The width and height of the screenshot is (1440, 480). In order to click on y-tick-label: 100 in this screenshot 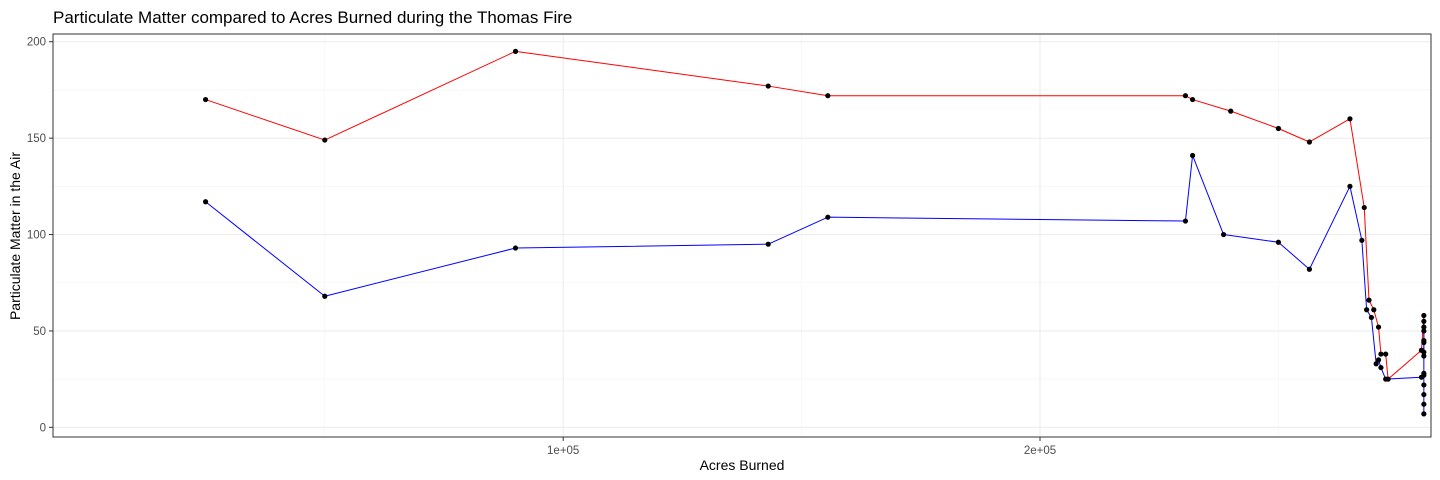, I will do `click(36, 236)`.